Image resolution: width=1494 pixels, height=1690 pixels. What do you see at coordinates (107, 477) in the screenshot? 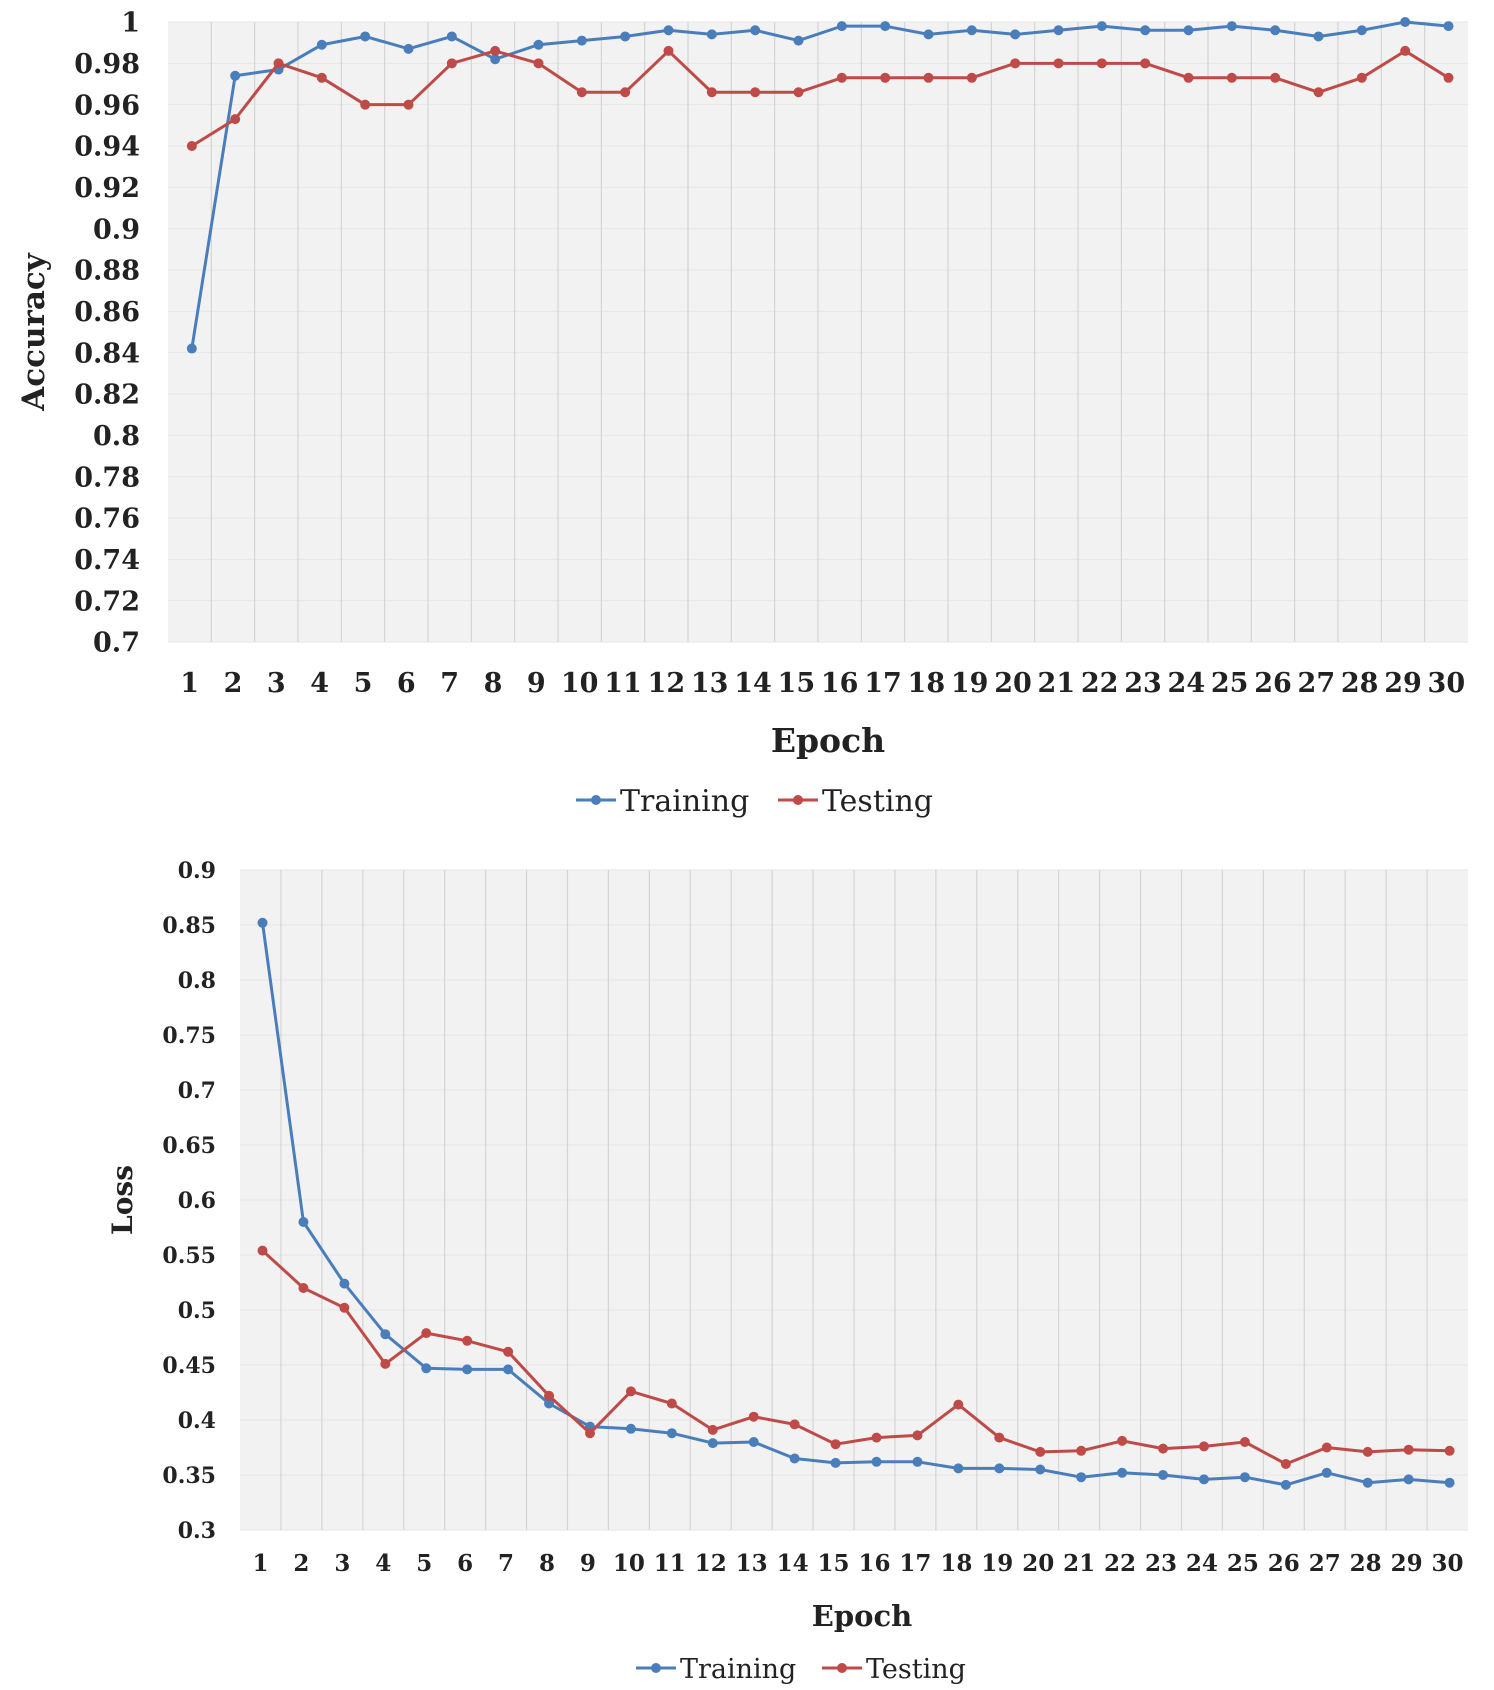
I see `y-tick-label: 0.78` at bounding box center [107, 477].